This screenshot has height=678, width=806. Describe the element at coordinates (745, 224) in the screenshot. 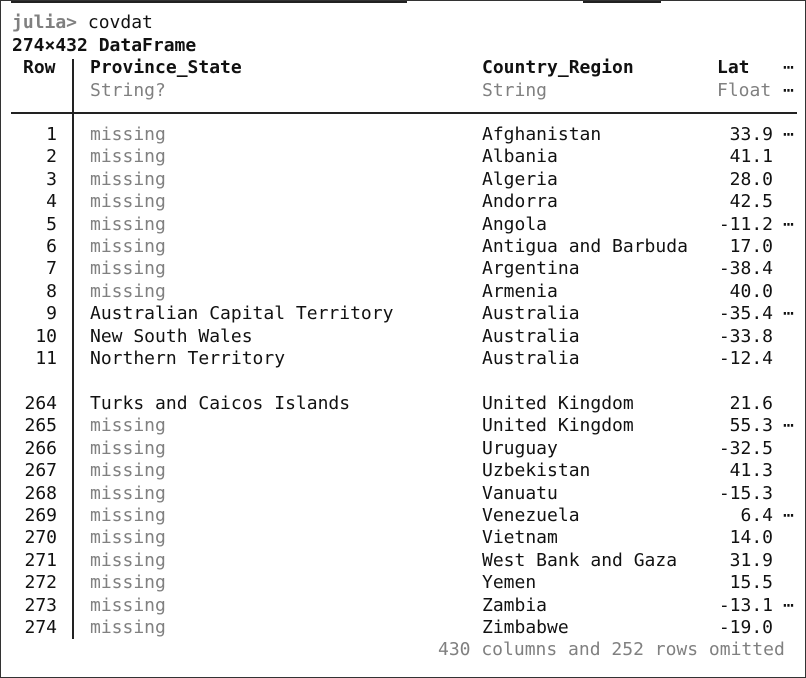

I see `cell-lat: -11.2` at that location.